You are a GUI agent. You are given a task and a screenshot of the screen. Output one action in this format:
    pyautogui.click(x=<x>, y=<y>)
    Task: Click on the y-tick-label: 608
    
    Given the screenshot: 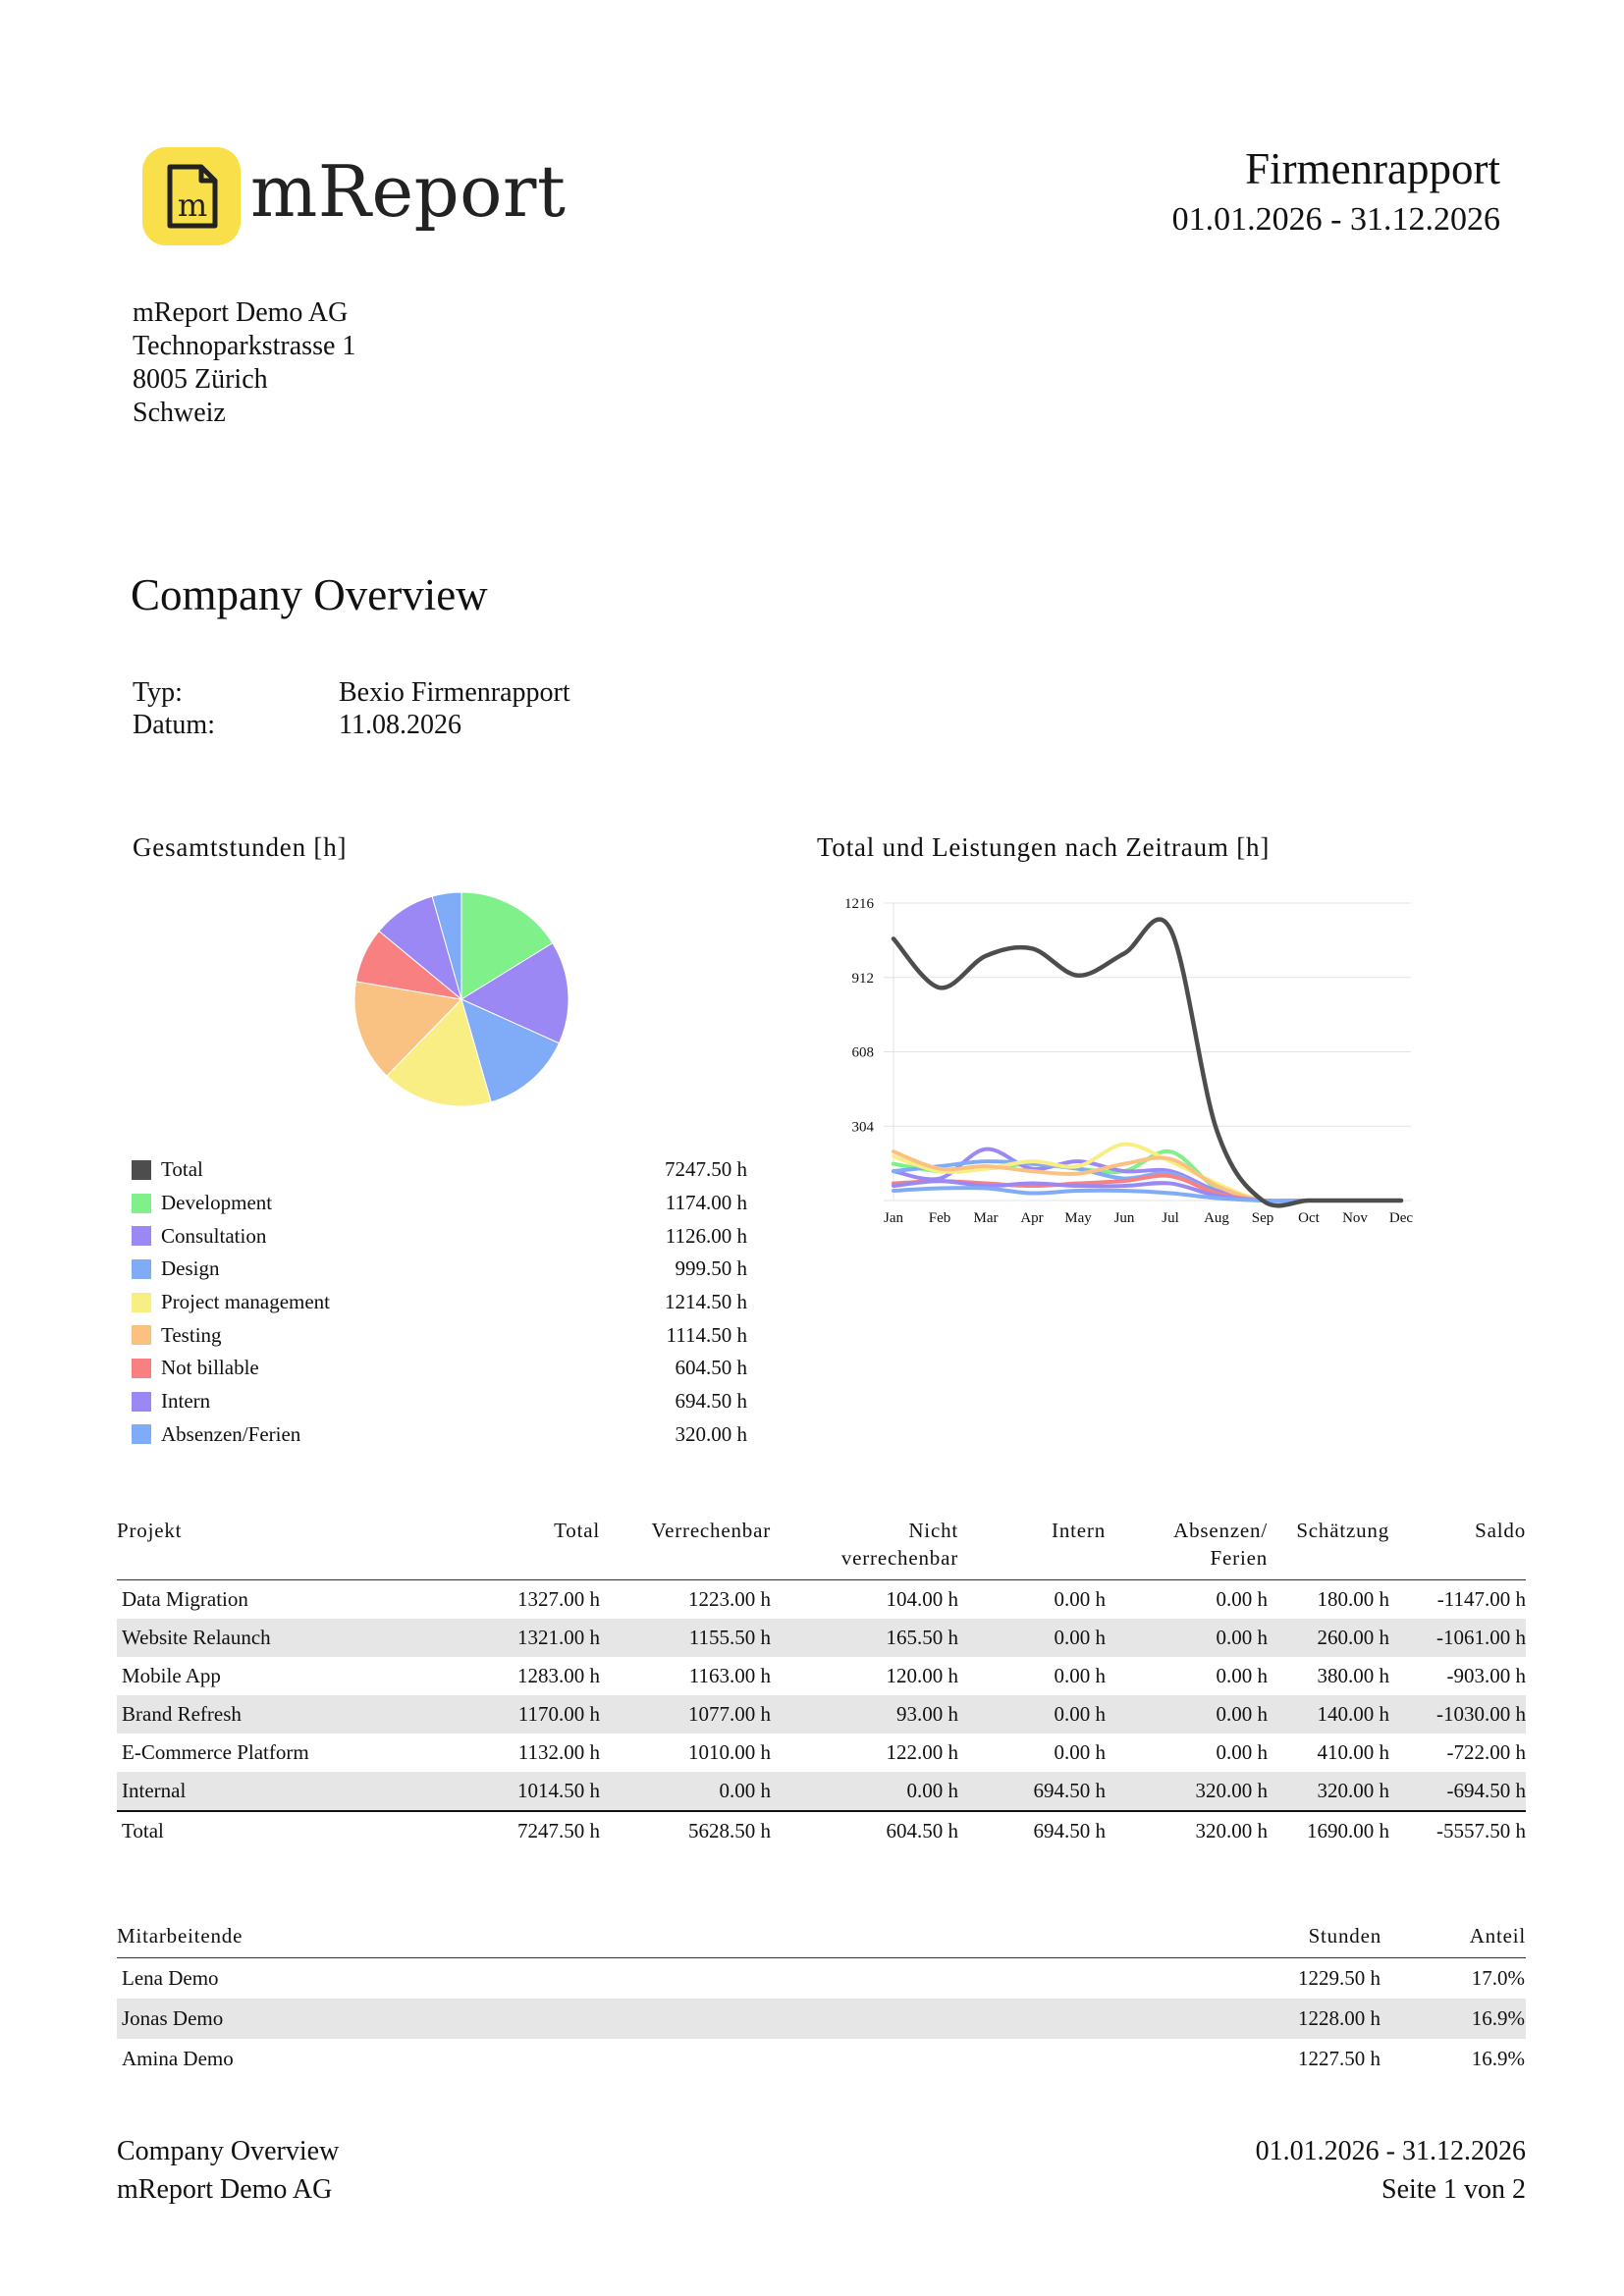 What is the action you would take?
    pyautogui.click(x=863, y=1053)
    